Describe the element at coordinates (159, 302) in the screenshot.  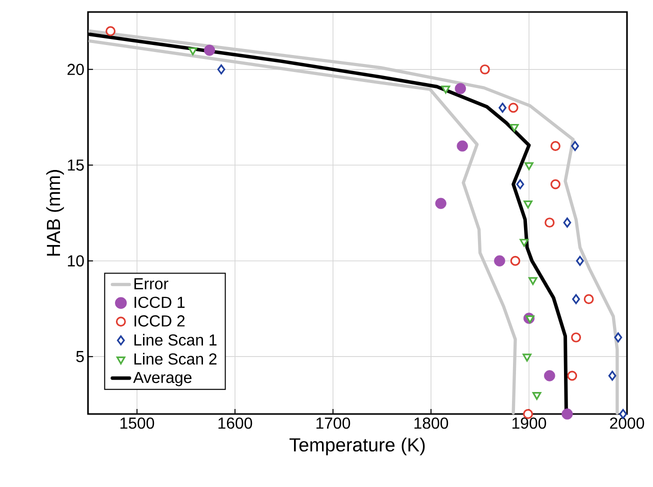
I see `legend-label: ICCD 1` at that location.